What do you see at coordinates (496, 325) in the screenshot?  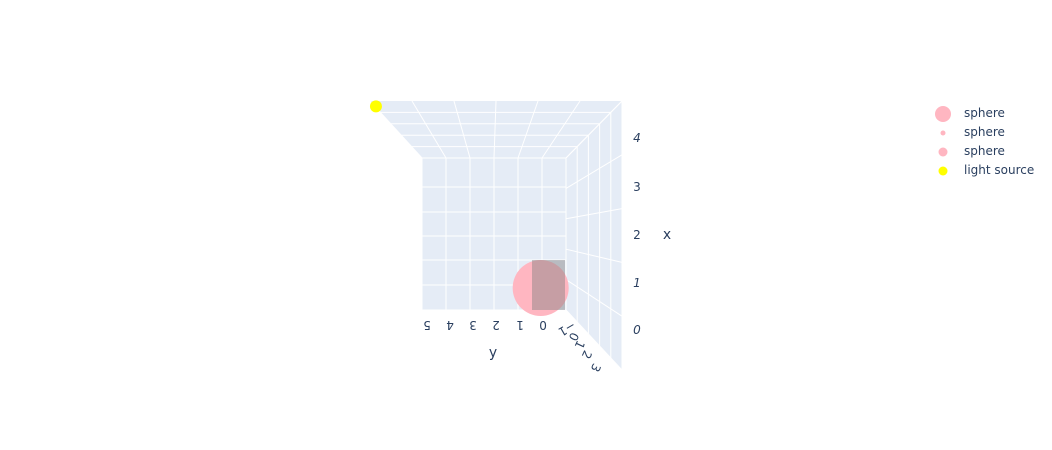 I see `y-tick-label: 2` at bounding box center [496, 325].